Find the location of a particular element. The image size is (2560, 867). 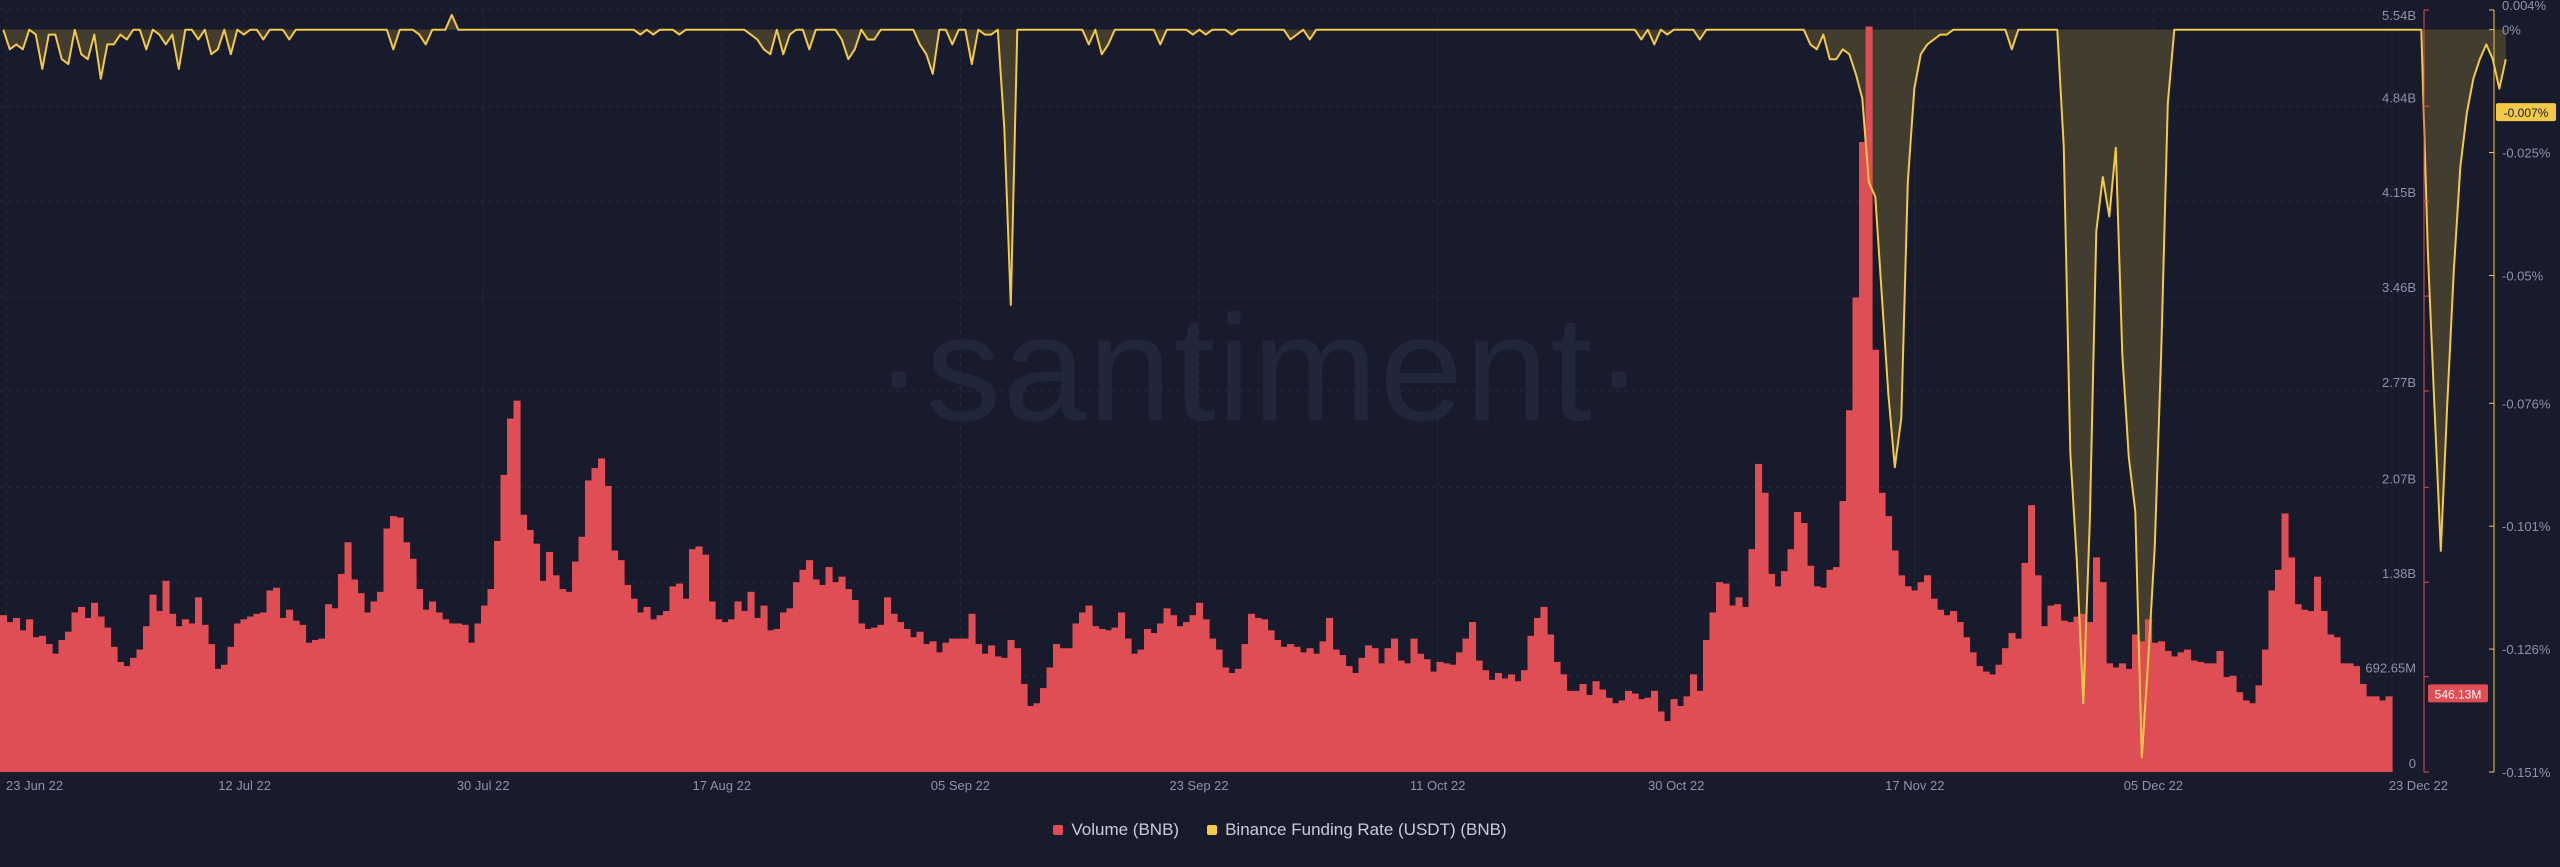

legend-swatch-funding-rate is located at coordinates (1212, 830).